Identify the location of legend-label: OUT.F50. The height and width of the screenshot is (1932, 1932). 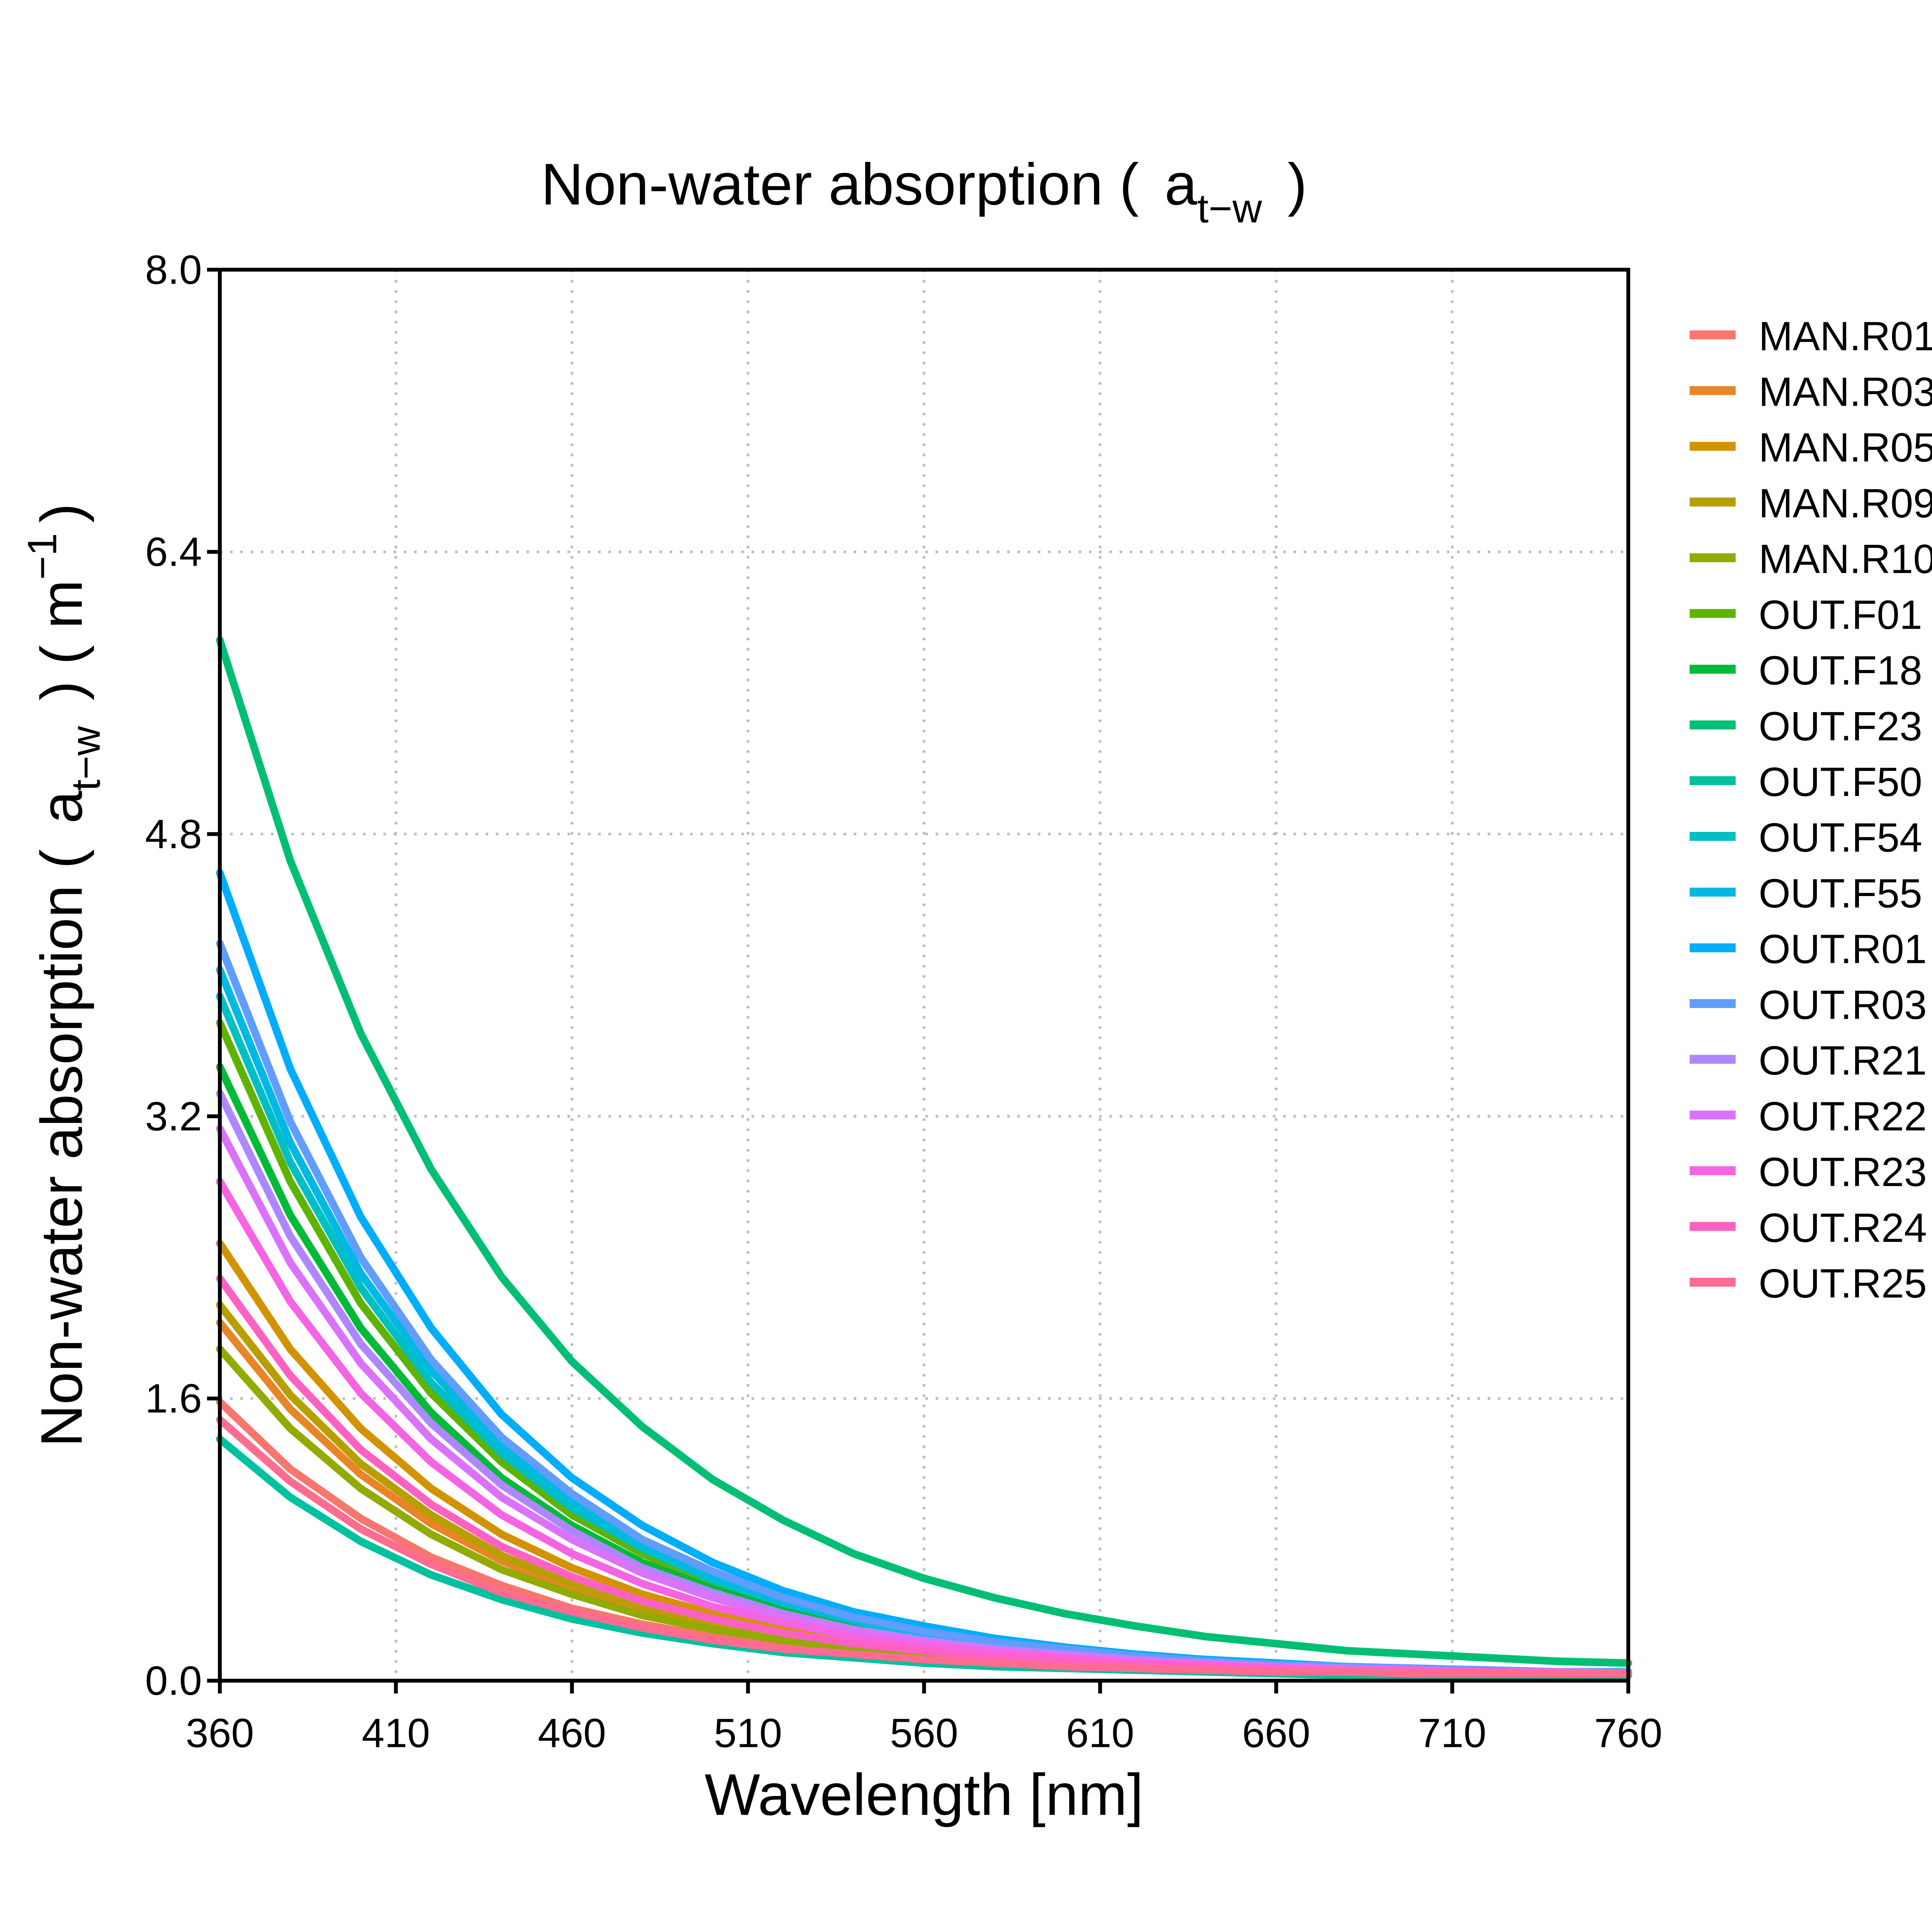
(1841, 782).